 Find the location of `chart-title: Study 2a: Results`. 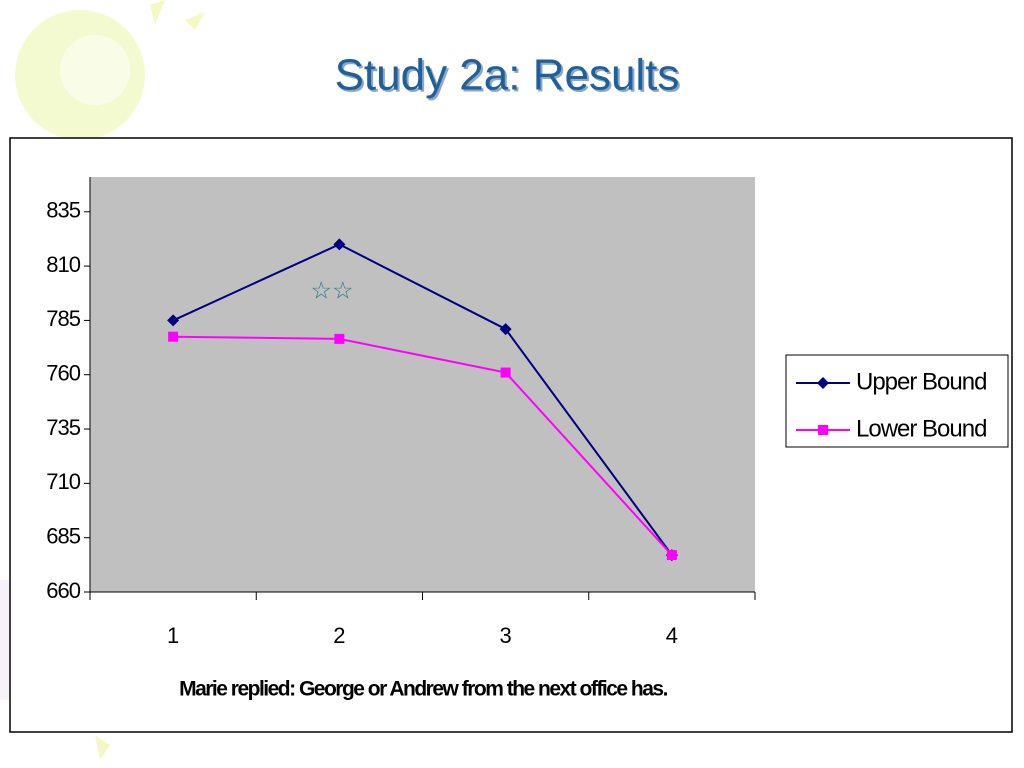

chart-title: Study 2a: Results is located at coordinates (507, 75).